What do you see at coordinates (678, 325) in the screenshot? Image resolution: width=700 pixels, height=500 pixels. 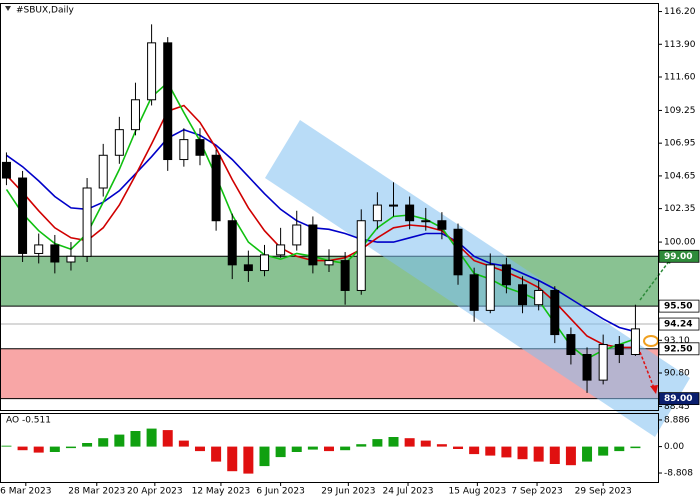 I see `level-tag-label: 94.24` at bounding box center [678, 325].